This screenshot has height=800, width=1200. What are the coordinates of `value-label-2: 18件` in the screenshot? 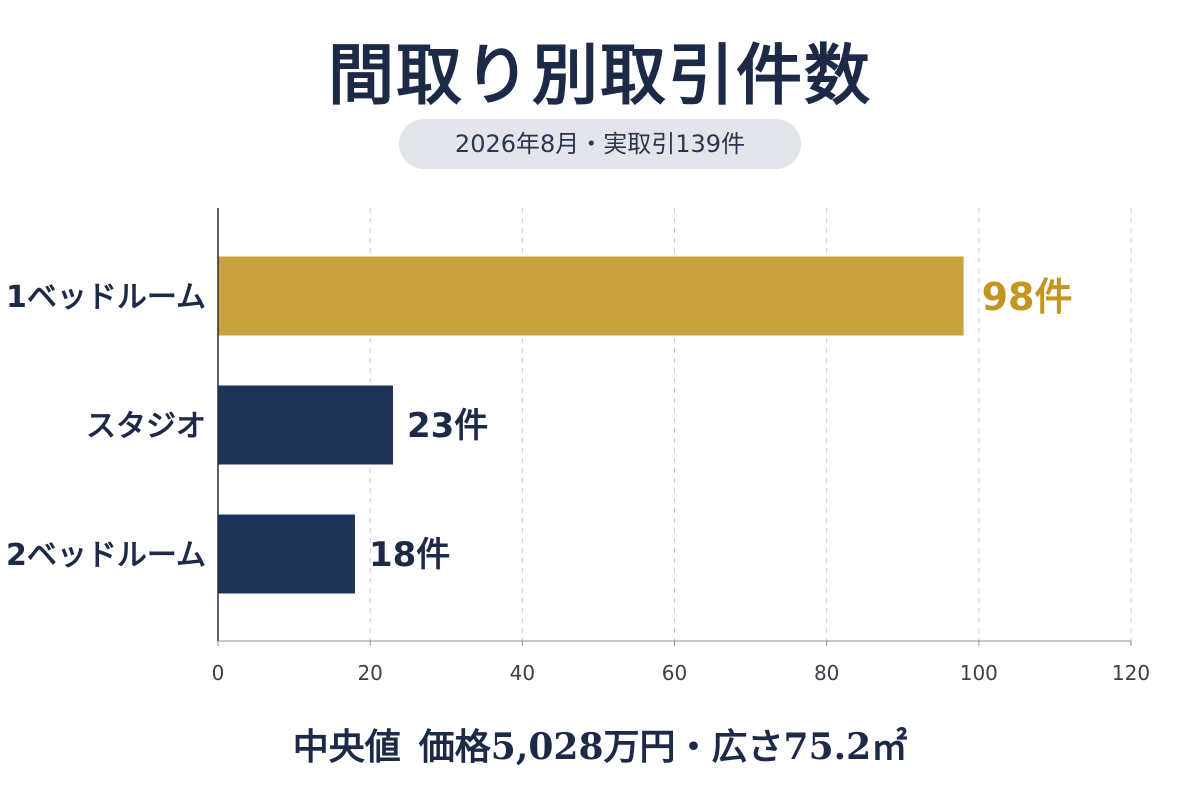 It's located at (409, 555).